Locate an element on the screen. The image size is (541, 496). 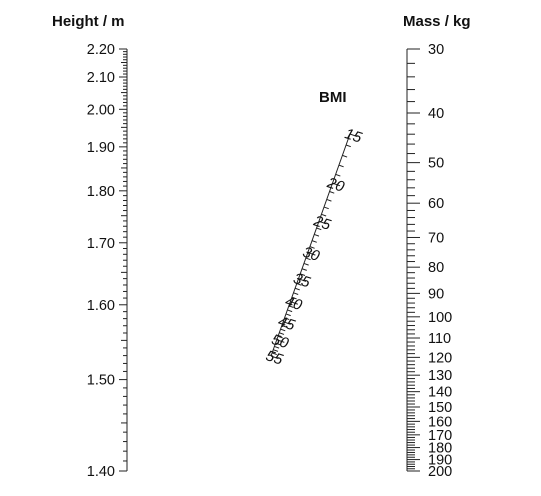
height-tick-label: 1.40 is located at coordinates (101, 472).